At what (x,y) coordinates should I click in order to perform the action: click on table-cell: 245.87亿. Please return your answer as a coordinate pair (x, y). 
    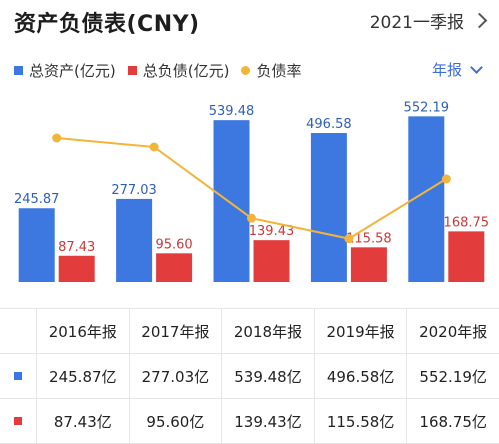
    Looking at the image, I should click on (82, 376).